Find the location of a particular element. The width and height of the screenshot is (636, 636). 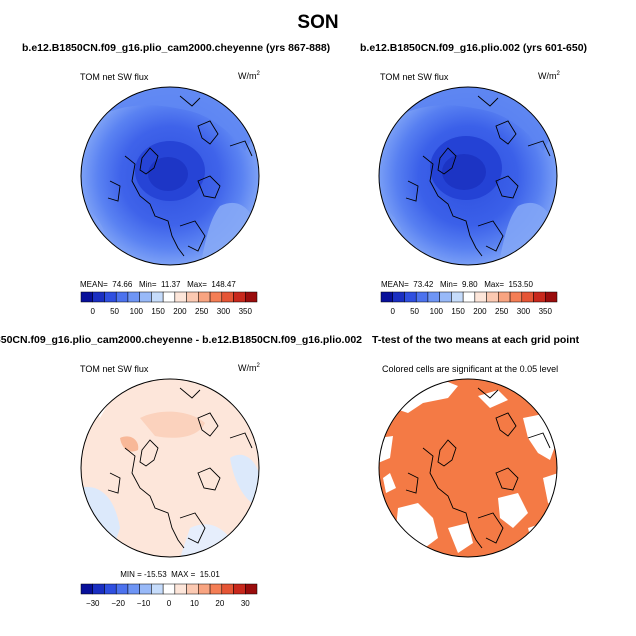

panel-2-units: W/m2 is located at coordinates (549, 76).